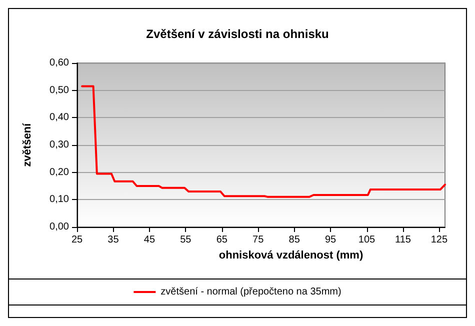  What do you see at coordinates (28, 144) in the screenshot?
I see `y-axis-title: zvětšení` at bounding box center [28, 144].